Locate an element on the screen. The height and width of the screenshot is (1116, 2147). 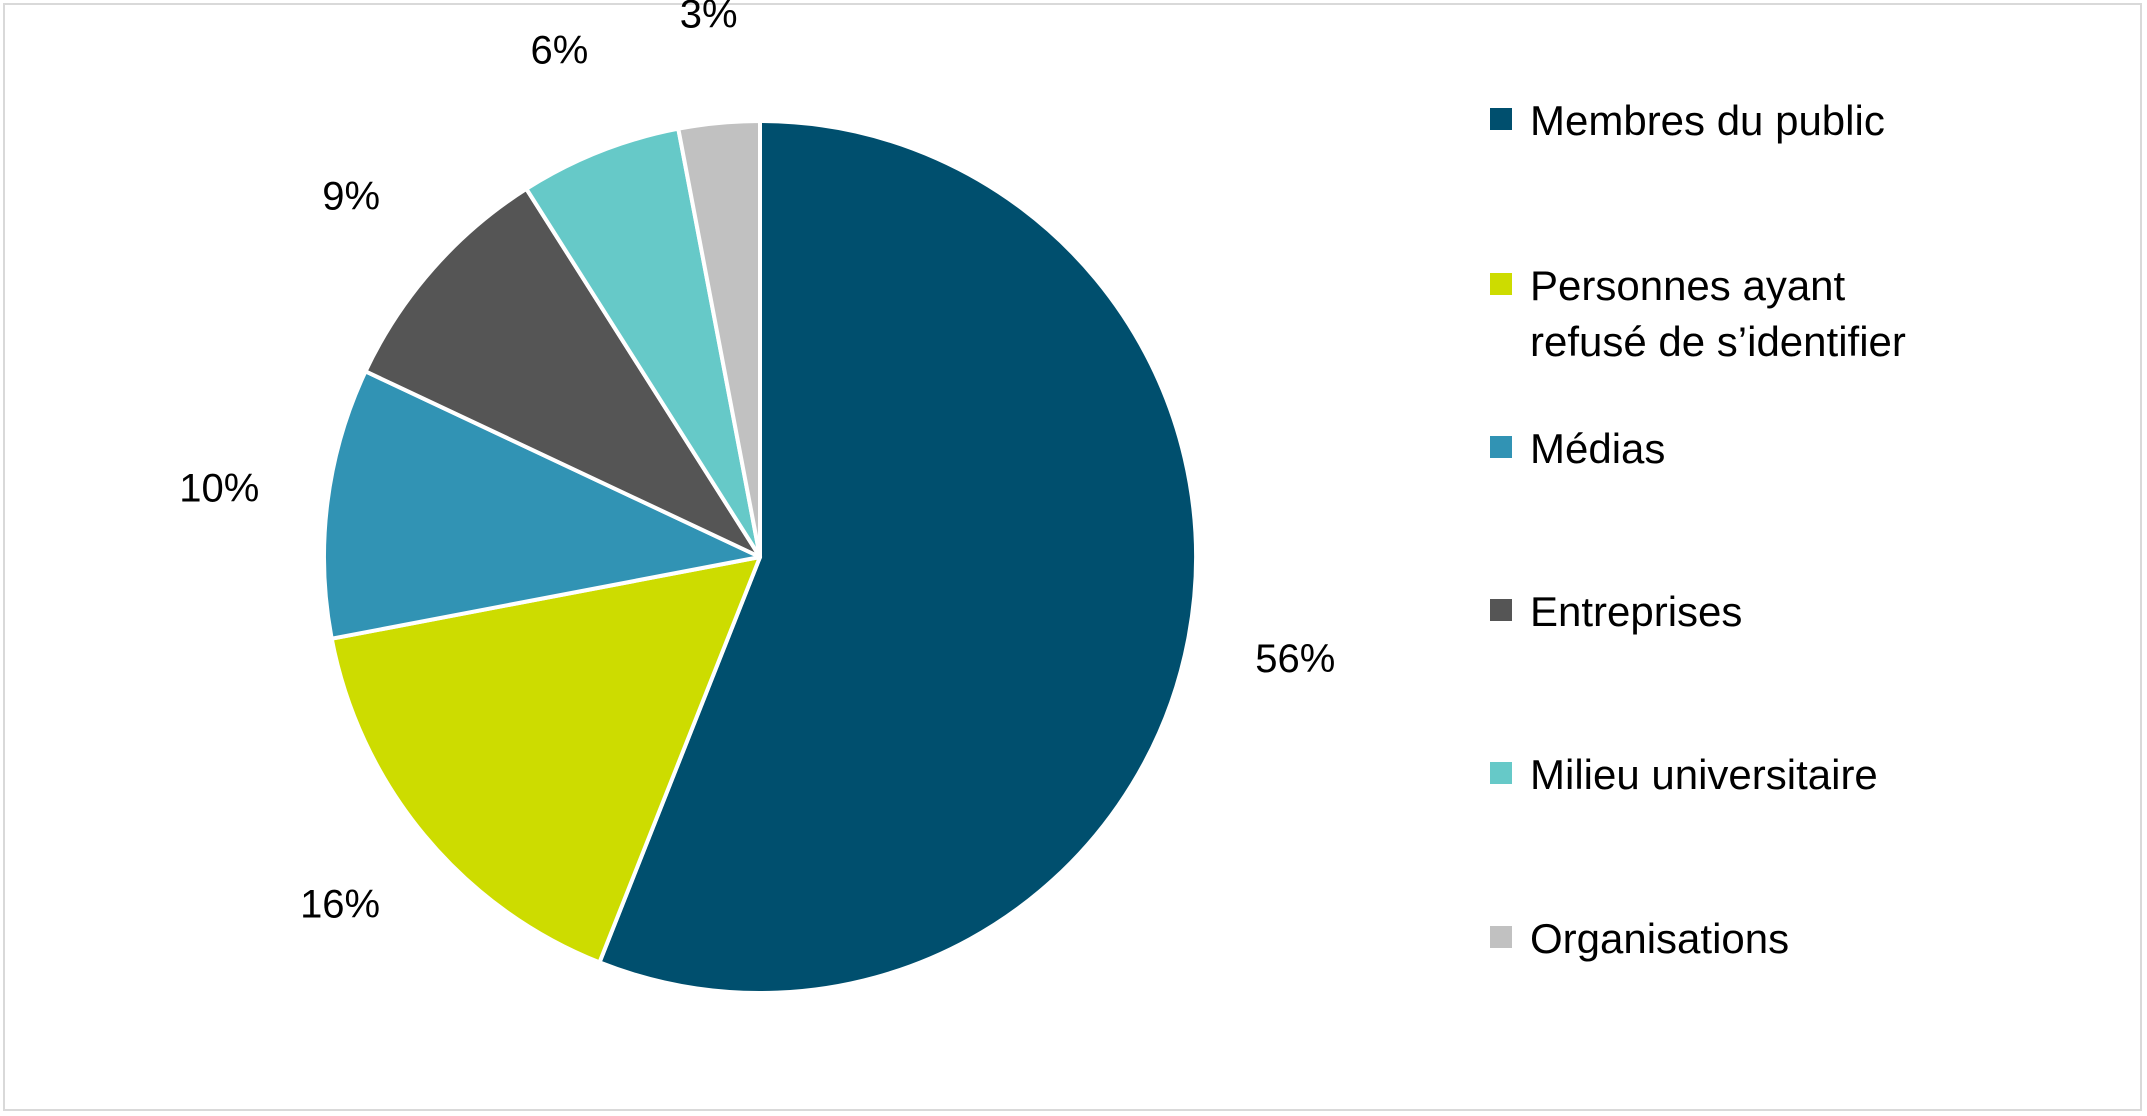
pie-data-label: 3% is located at coordinates (709, 18).